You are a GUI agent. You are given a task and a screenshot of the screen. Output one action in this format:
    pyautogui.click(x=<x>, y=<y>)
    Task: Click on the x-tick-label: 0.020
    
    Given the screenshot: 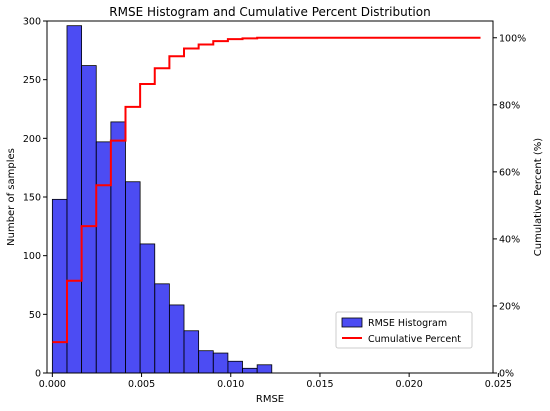 What is the action you would take?
    pyautogui.click(x=409, y=384)
    